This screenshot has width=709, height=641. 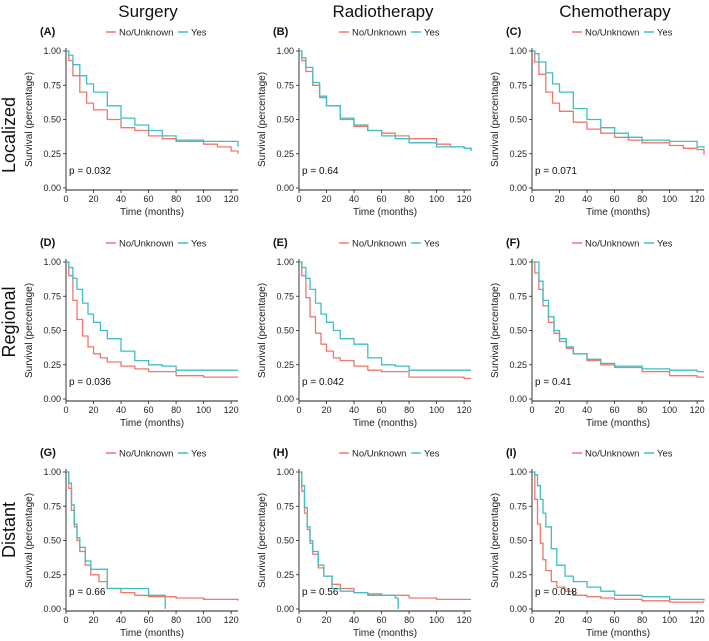 I want to click on row-title-localized: Localized, so click(x=9, y=135).